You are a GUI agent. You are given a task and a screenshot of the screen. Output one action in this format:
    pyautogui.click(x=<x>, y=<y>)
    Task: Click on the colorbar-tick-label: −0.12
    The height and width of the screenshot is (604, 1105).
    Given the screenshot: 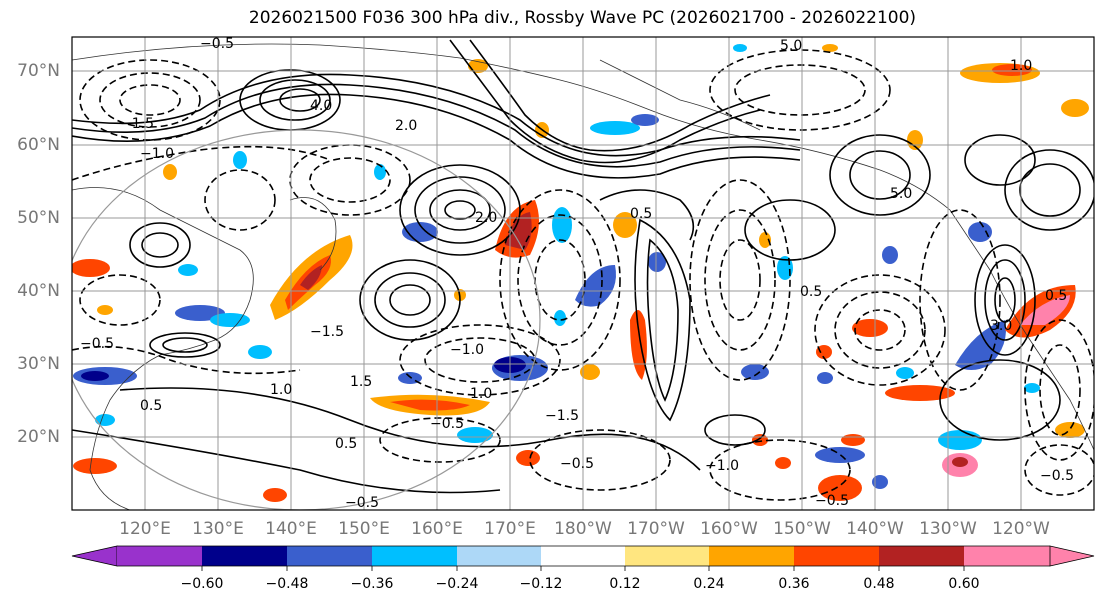 What is the action you would take?
    pyautogui.click(x=541, y=584)
    